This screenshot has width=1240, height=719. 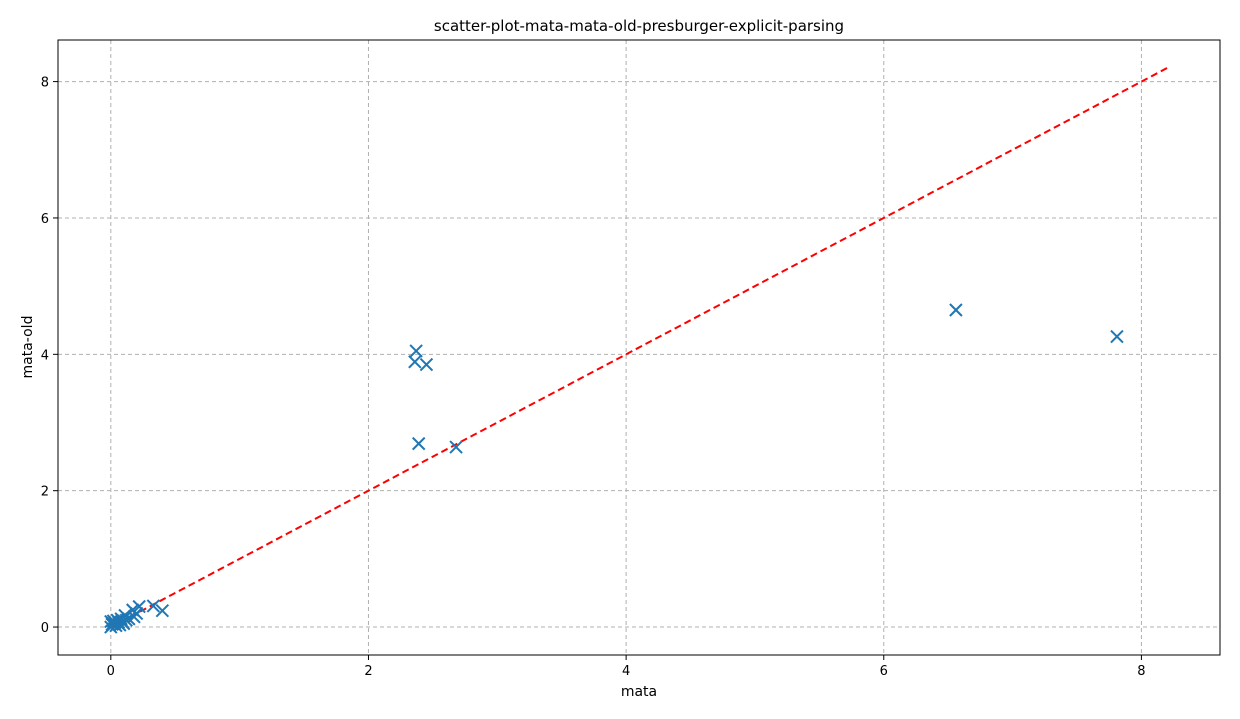 I want to click on y-tick-label: 8, so click(x=45, y=83).